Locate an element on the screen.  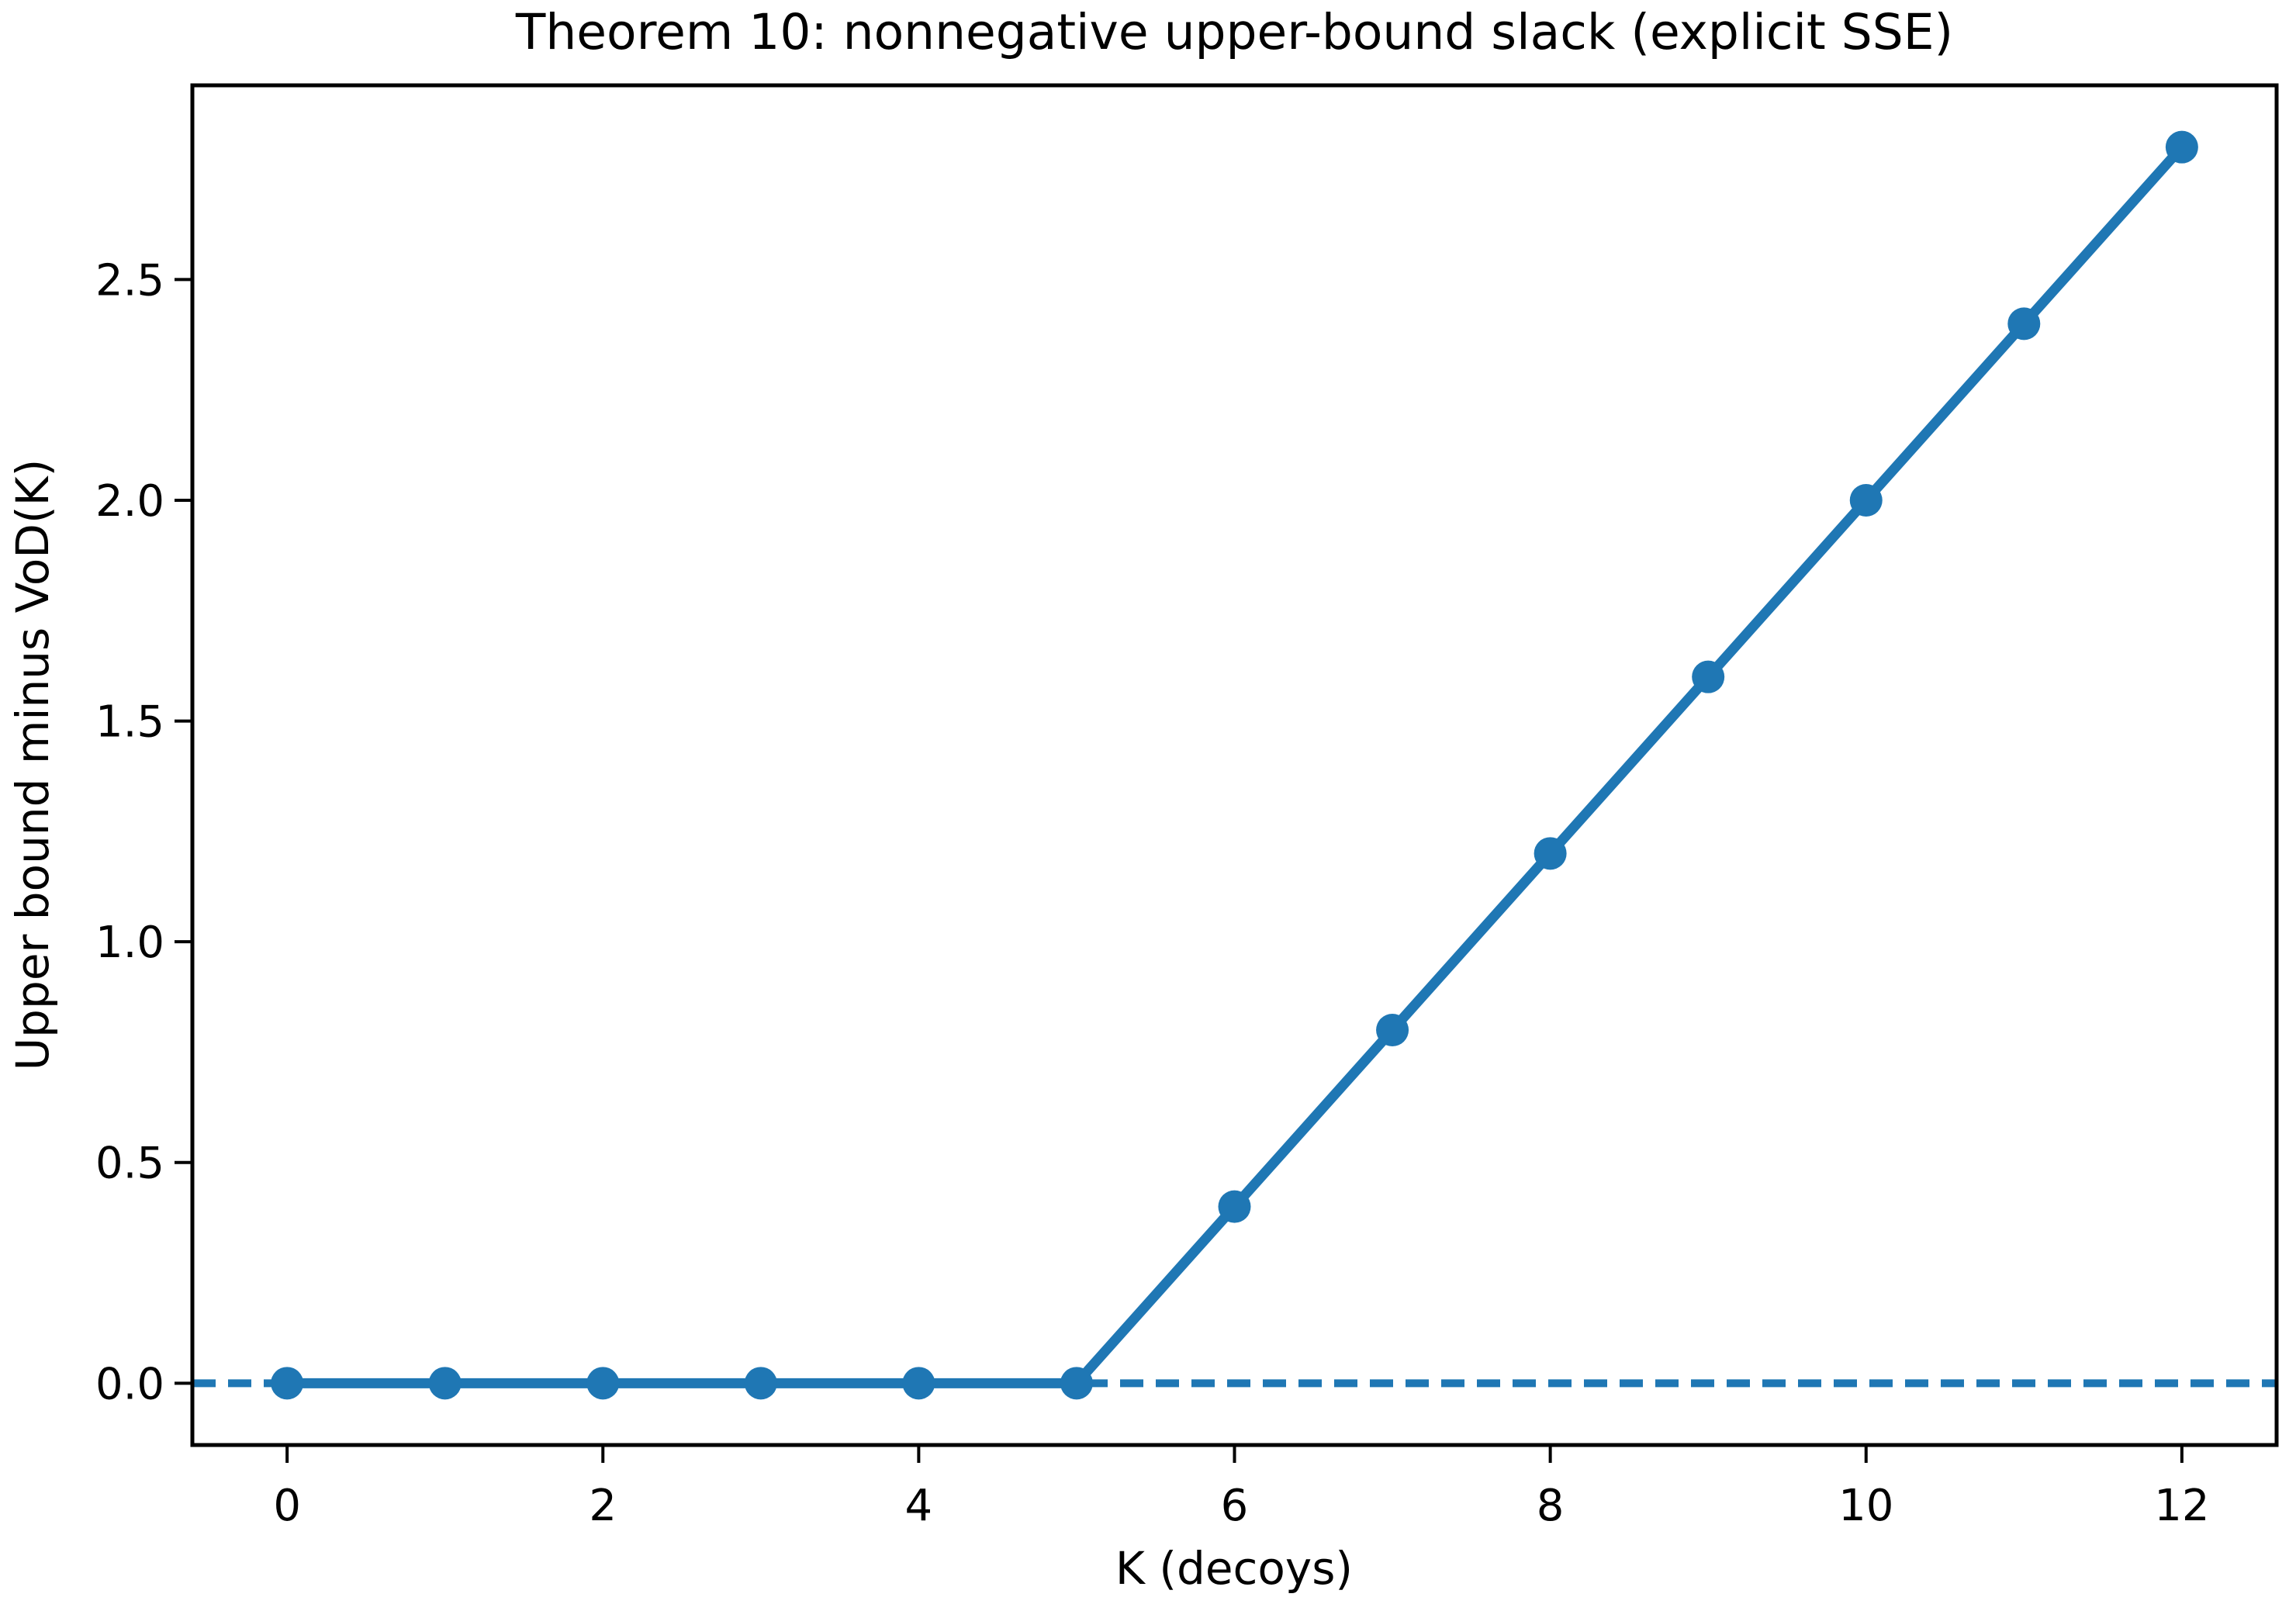
x-tick-label: 12 is located at coordinates (2181, 1506).